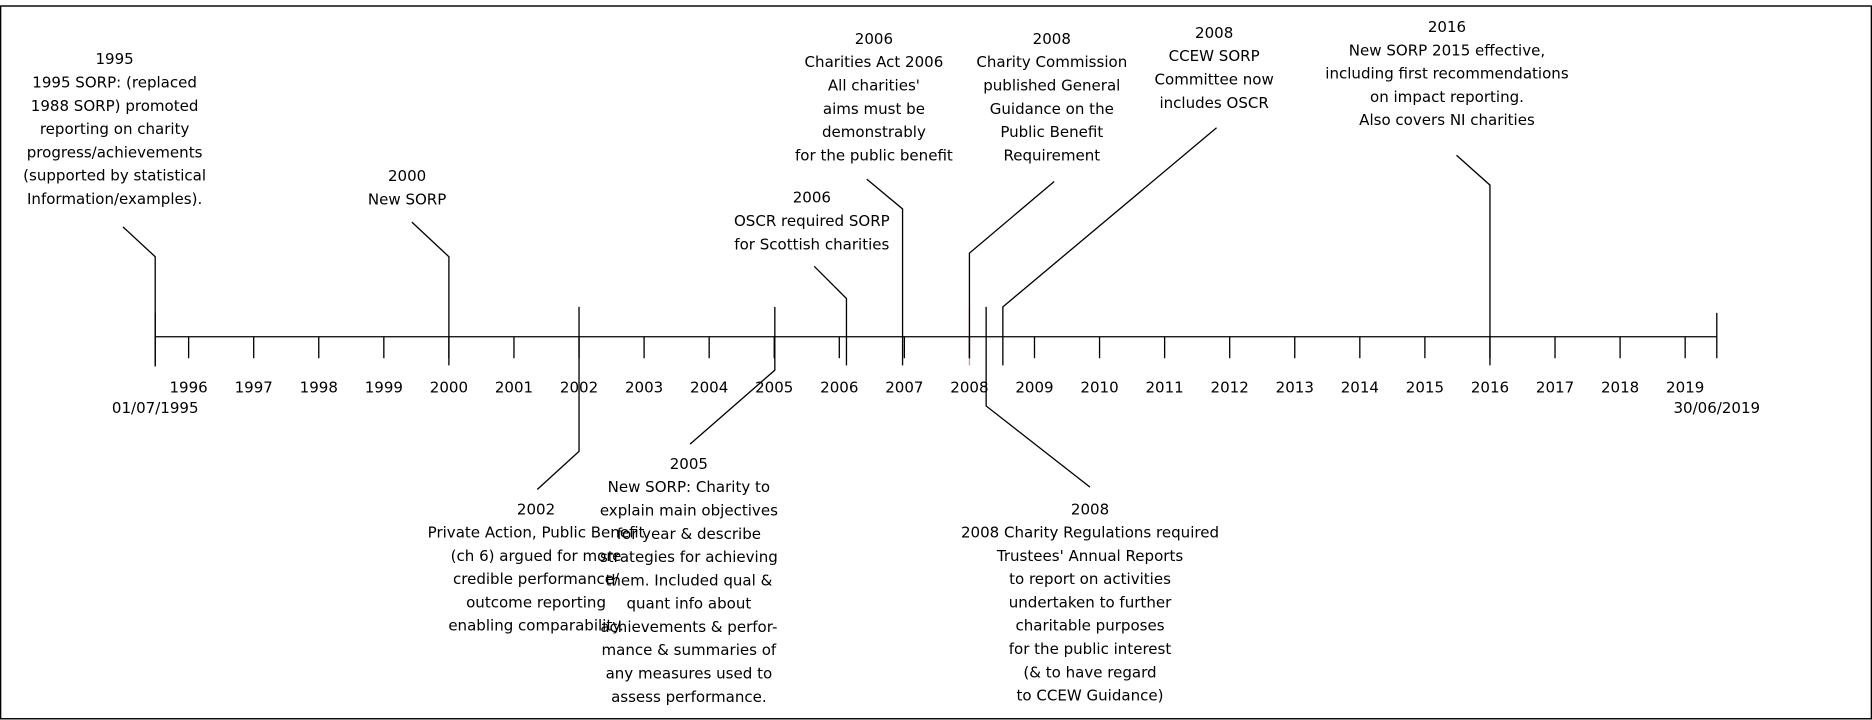 The image size is (1872, 720). I want to click on end-label: 30/06/2019, so click(1716, 408).